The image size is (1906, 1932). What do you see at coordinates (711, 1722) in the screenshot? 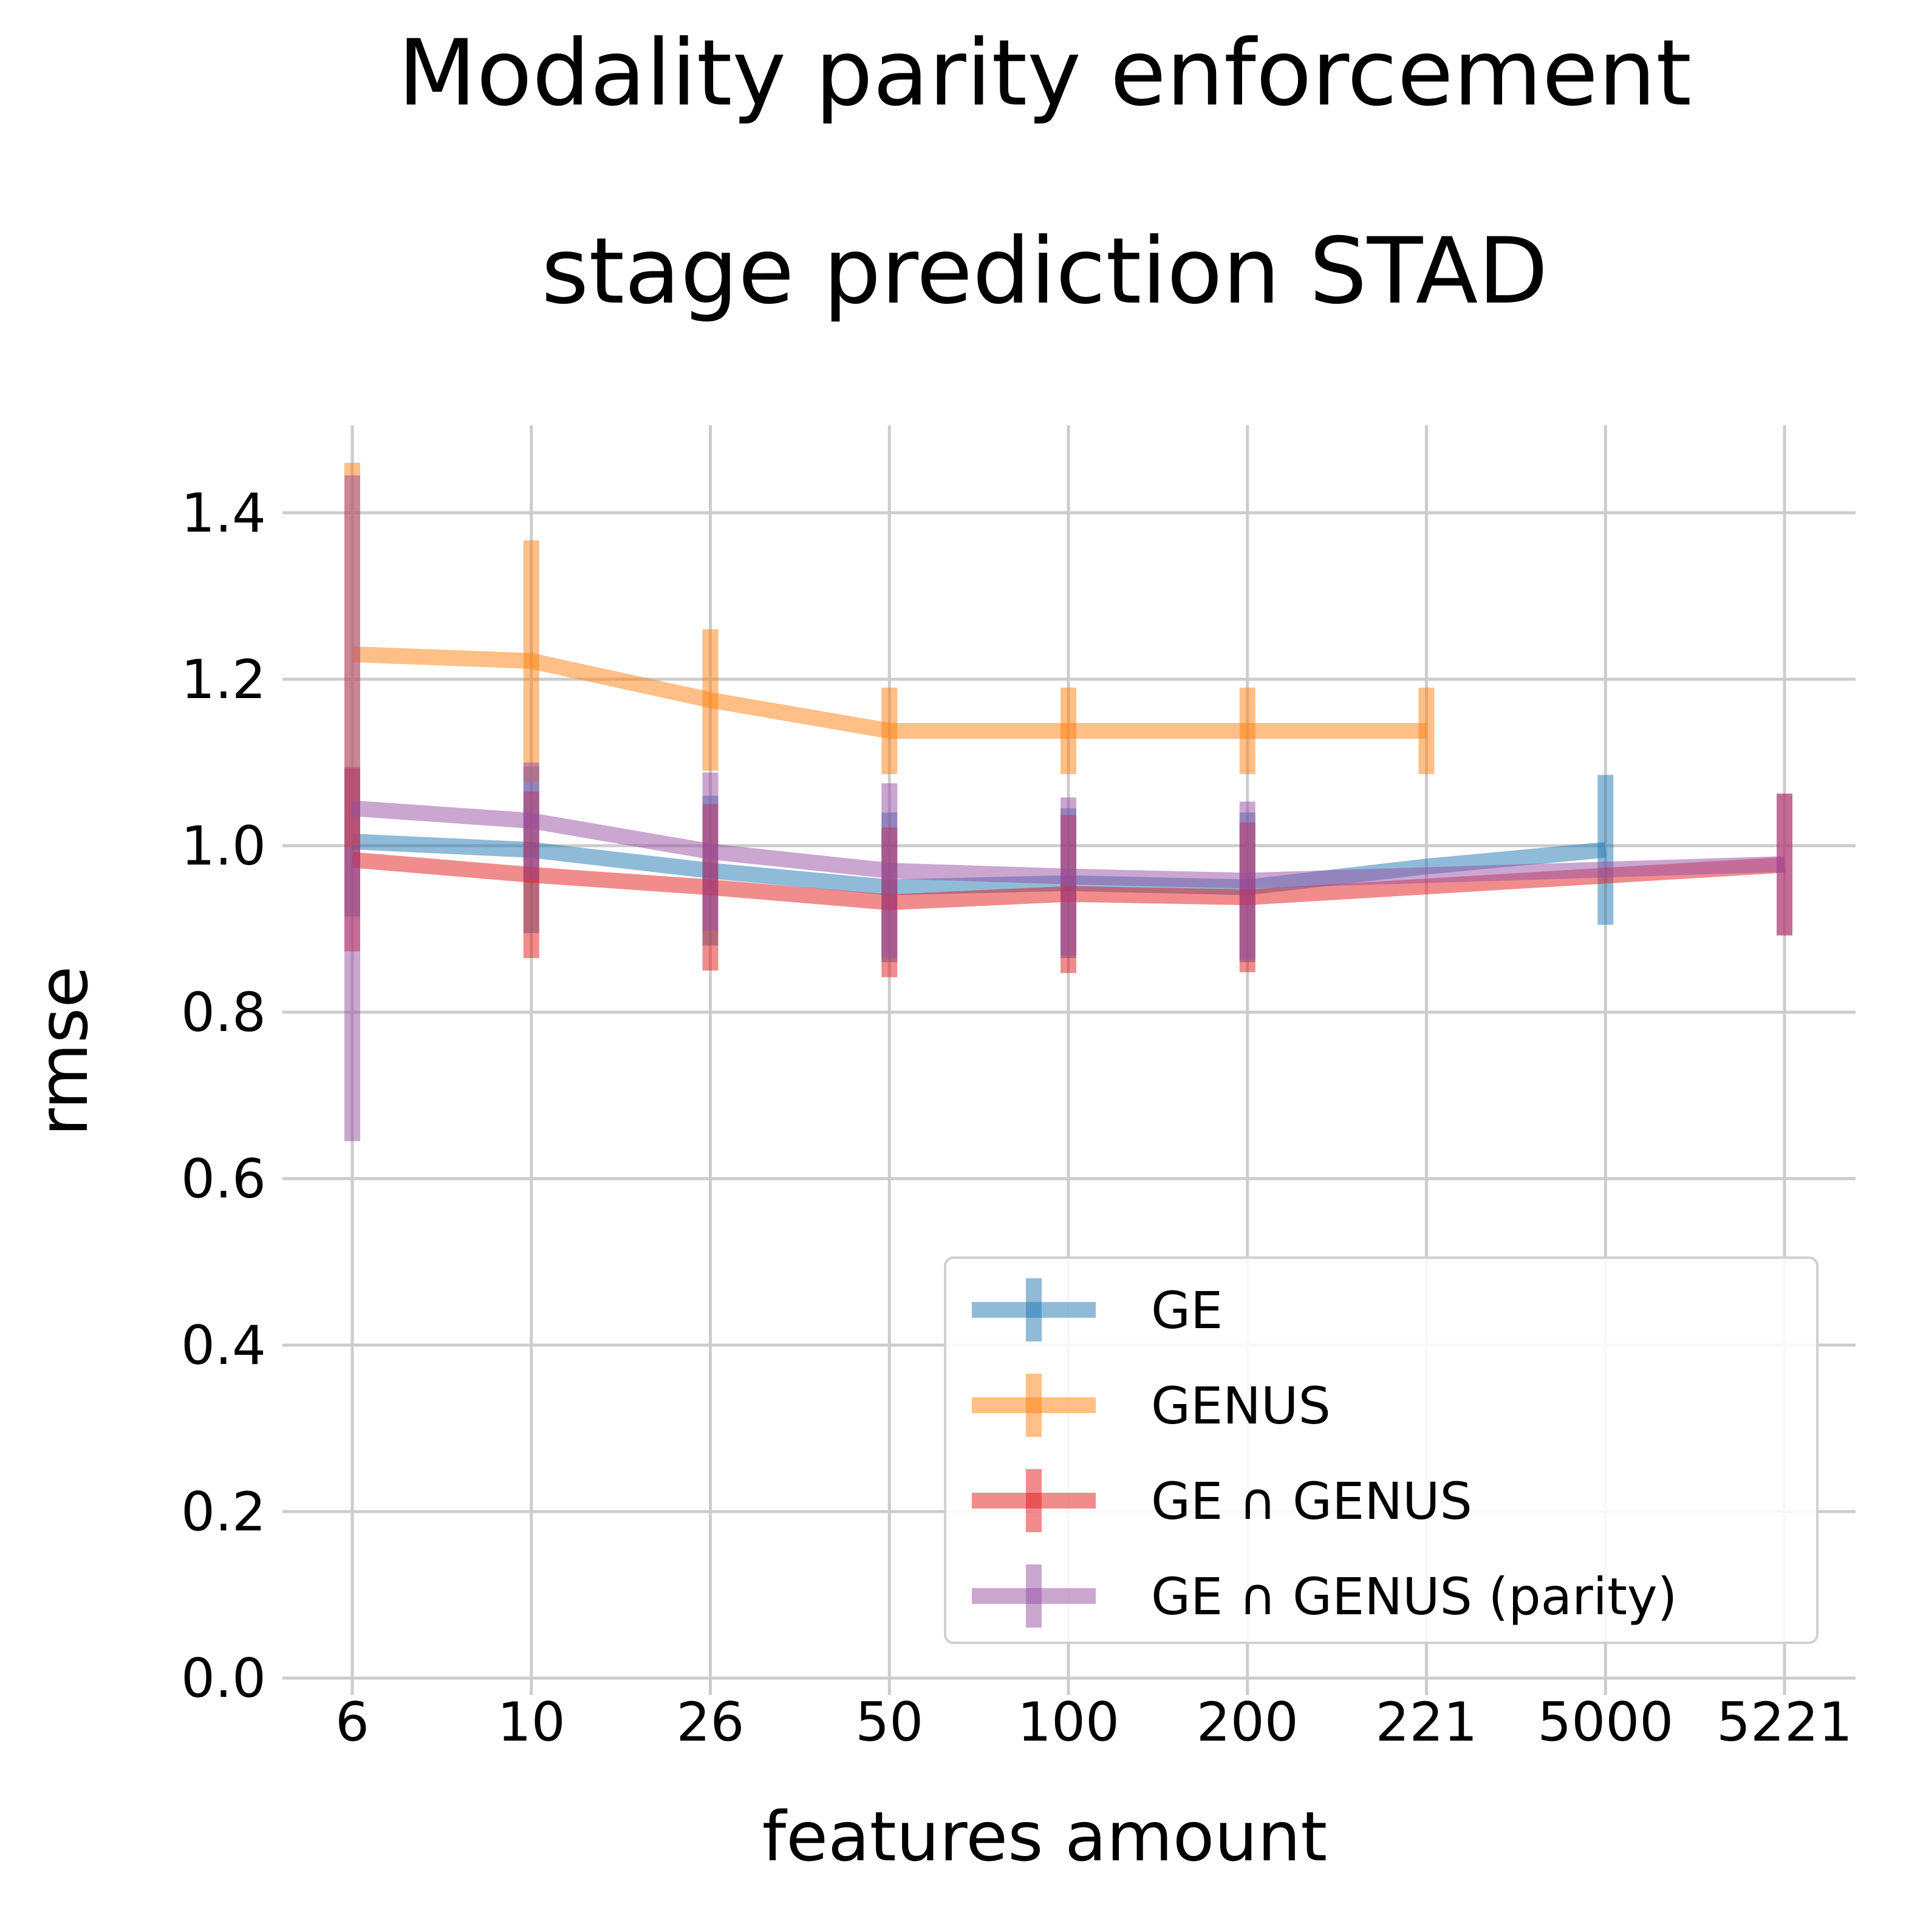
I see `x-tick-label: 26` at bounding box center [711, 1722].